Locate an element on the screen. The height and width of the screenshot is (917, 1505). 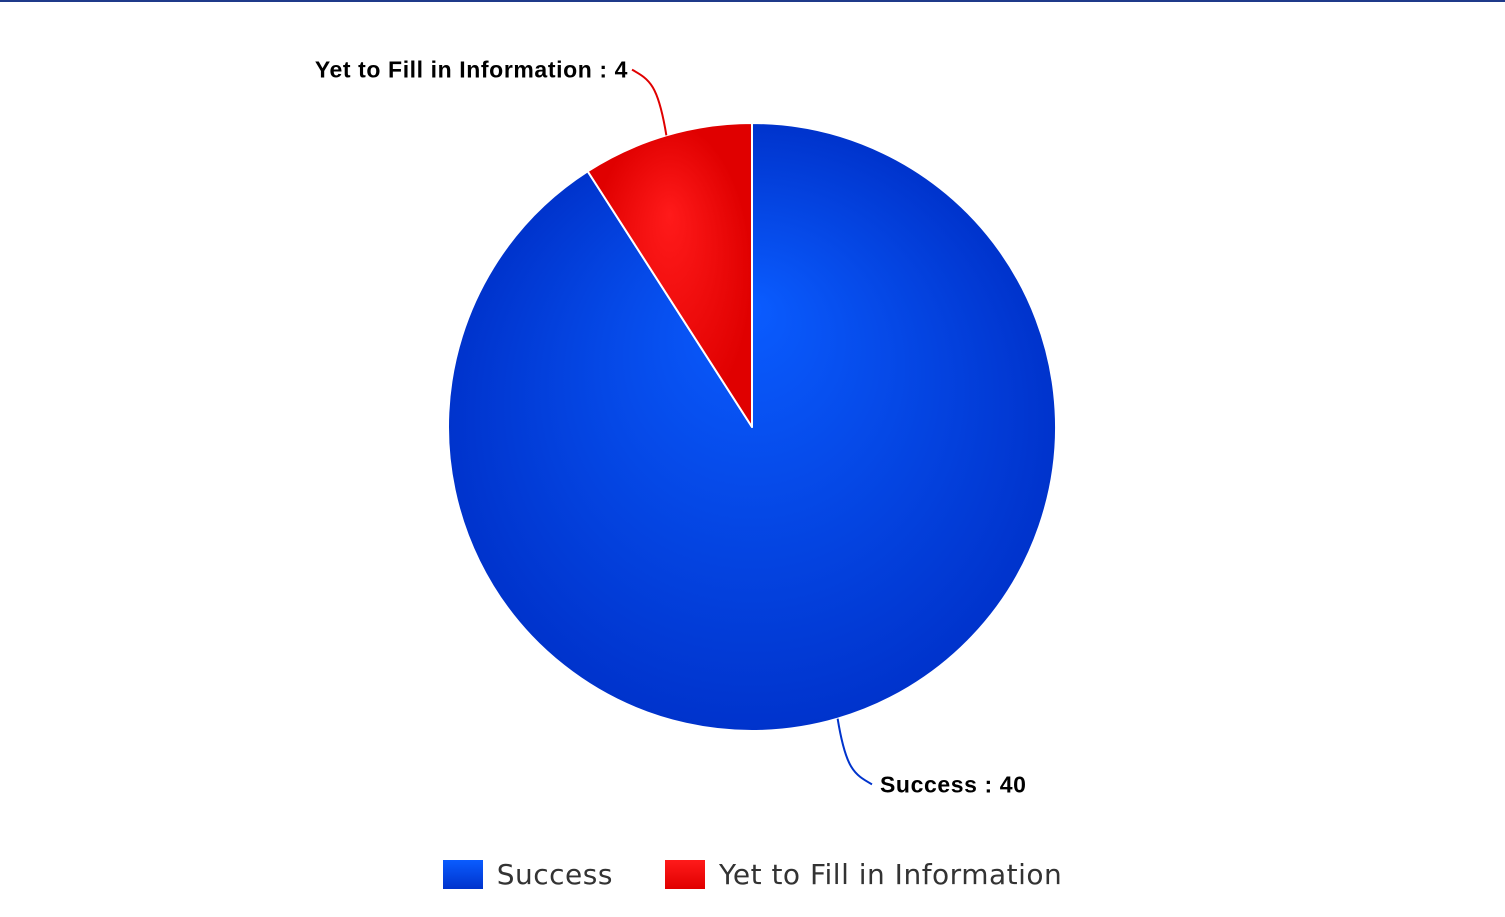
legend-item-success: Success is located at coordinates (527, 874).